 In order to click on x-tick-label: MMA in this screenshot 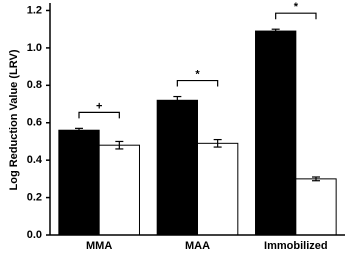, I will do `click(99, 246)`.